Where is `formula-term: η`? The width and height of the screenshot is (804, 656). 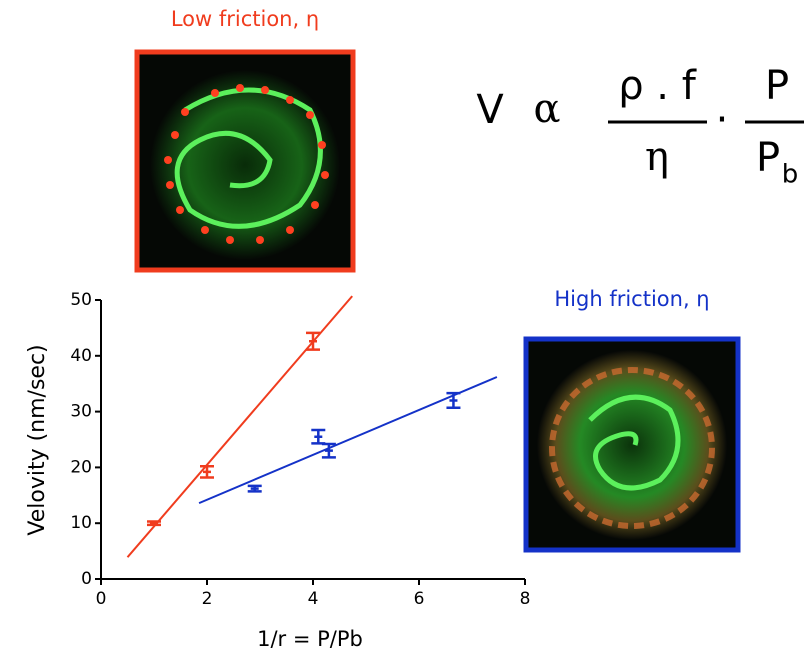
formula-term: η is located at coordinates (657, 157).